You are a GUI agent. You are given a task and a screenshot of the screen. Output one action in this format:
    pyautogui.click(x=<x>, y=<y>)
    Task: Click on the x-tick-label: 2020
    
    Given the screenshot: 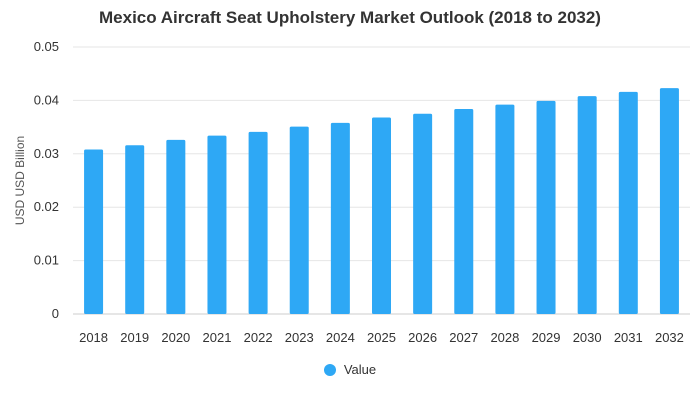 What is the action you would take?
    pyautogui.click(x=175, y=337)
    